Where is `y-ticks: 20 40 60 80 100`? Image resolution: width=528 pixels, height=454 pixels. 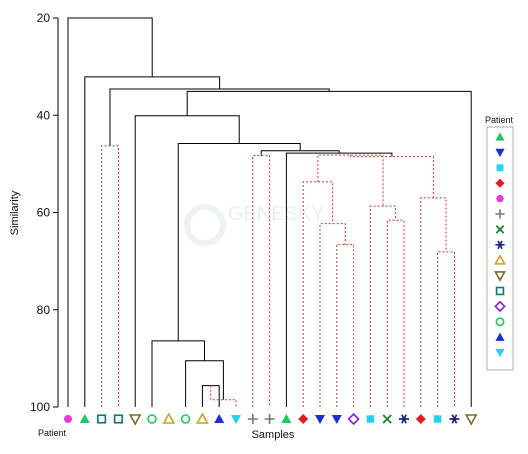 y-ticks: 20 40 60 80 100 is located at coordinates (44, 212).